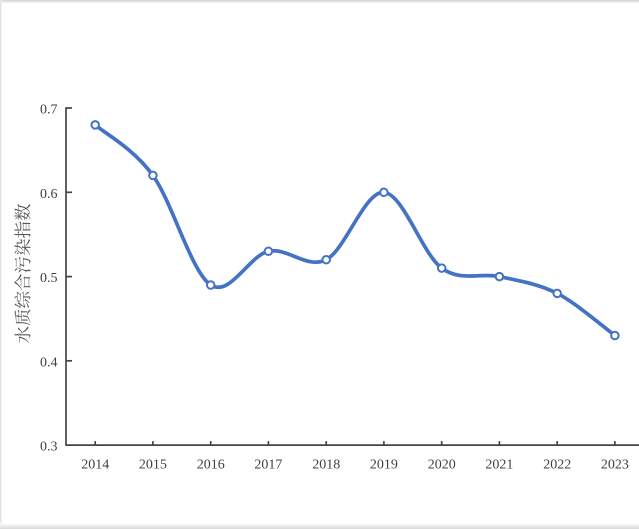  I want to click on svg-text: 0.7, so click(49, 110).